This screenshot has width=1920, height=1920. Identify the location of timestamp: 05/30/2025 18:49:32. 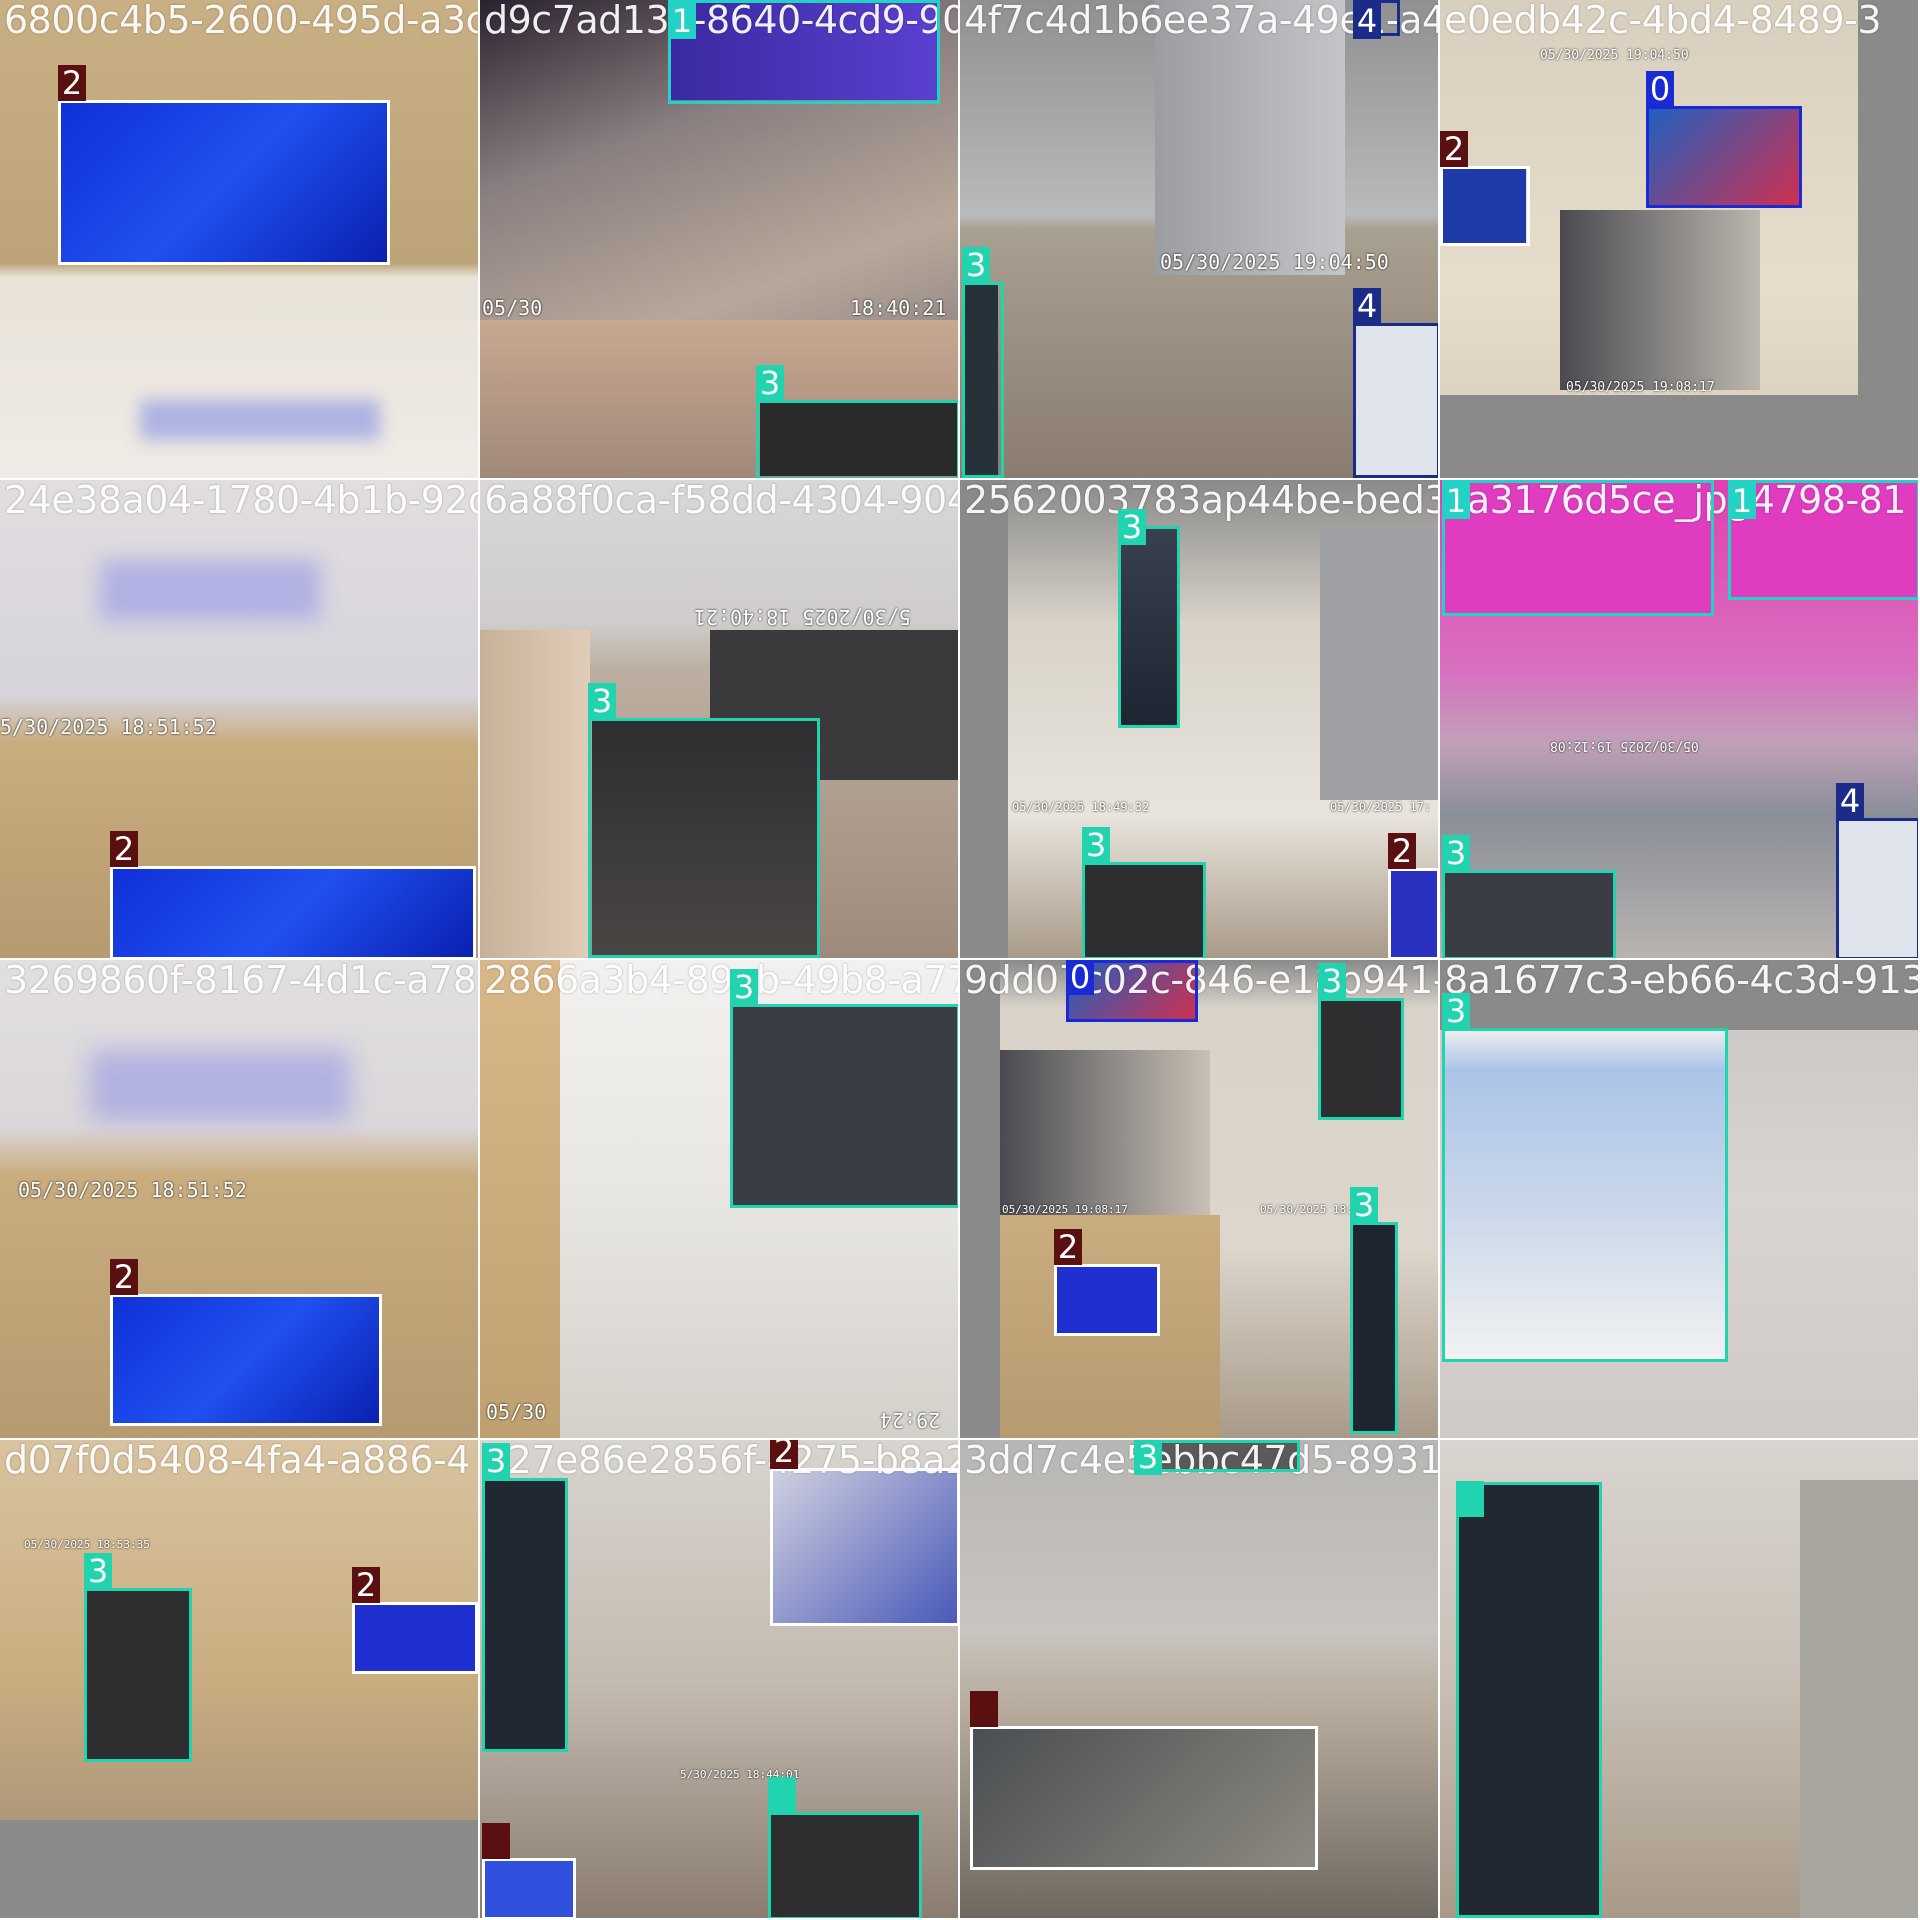
(1081, 807).